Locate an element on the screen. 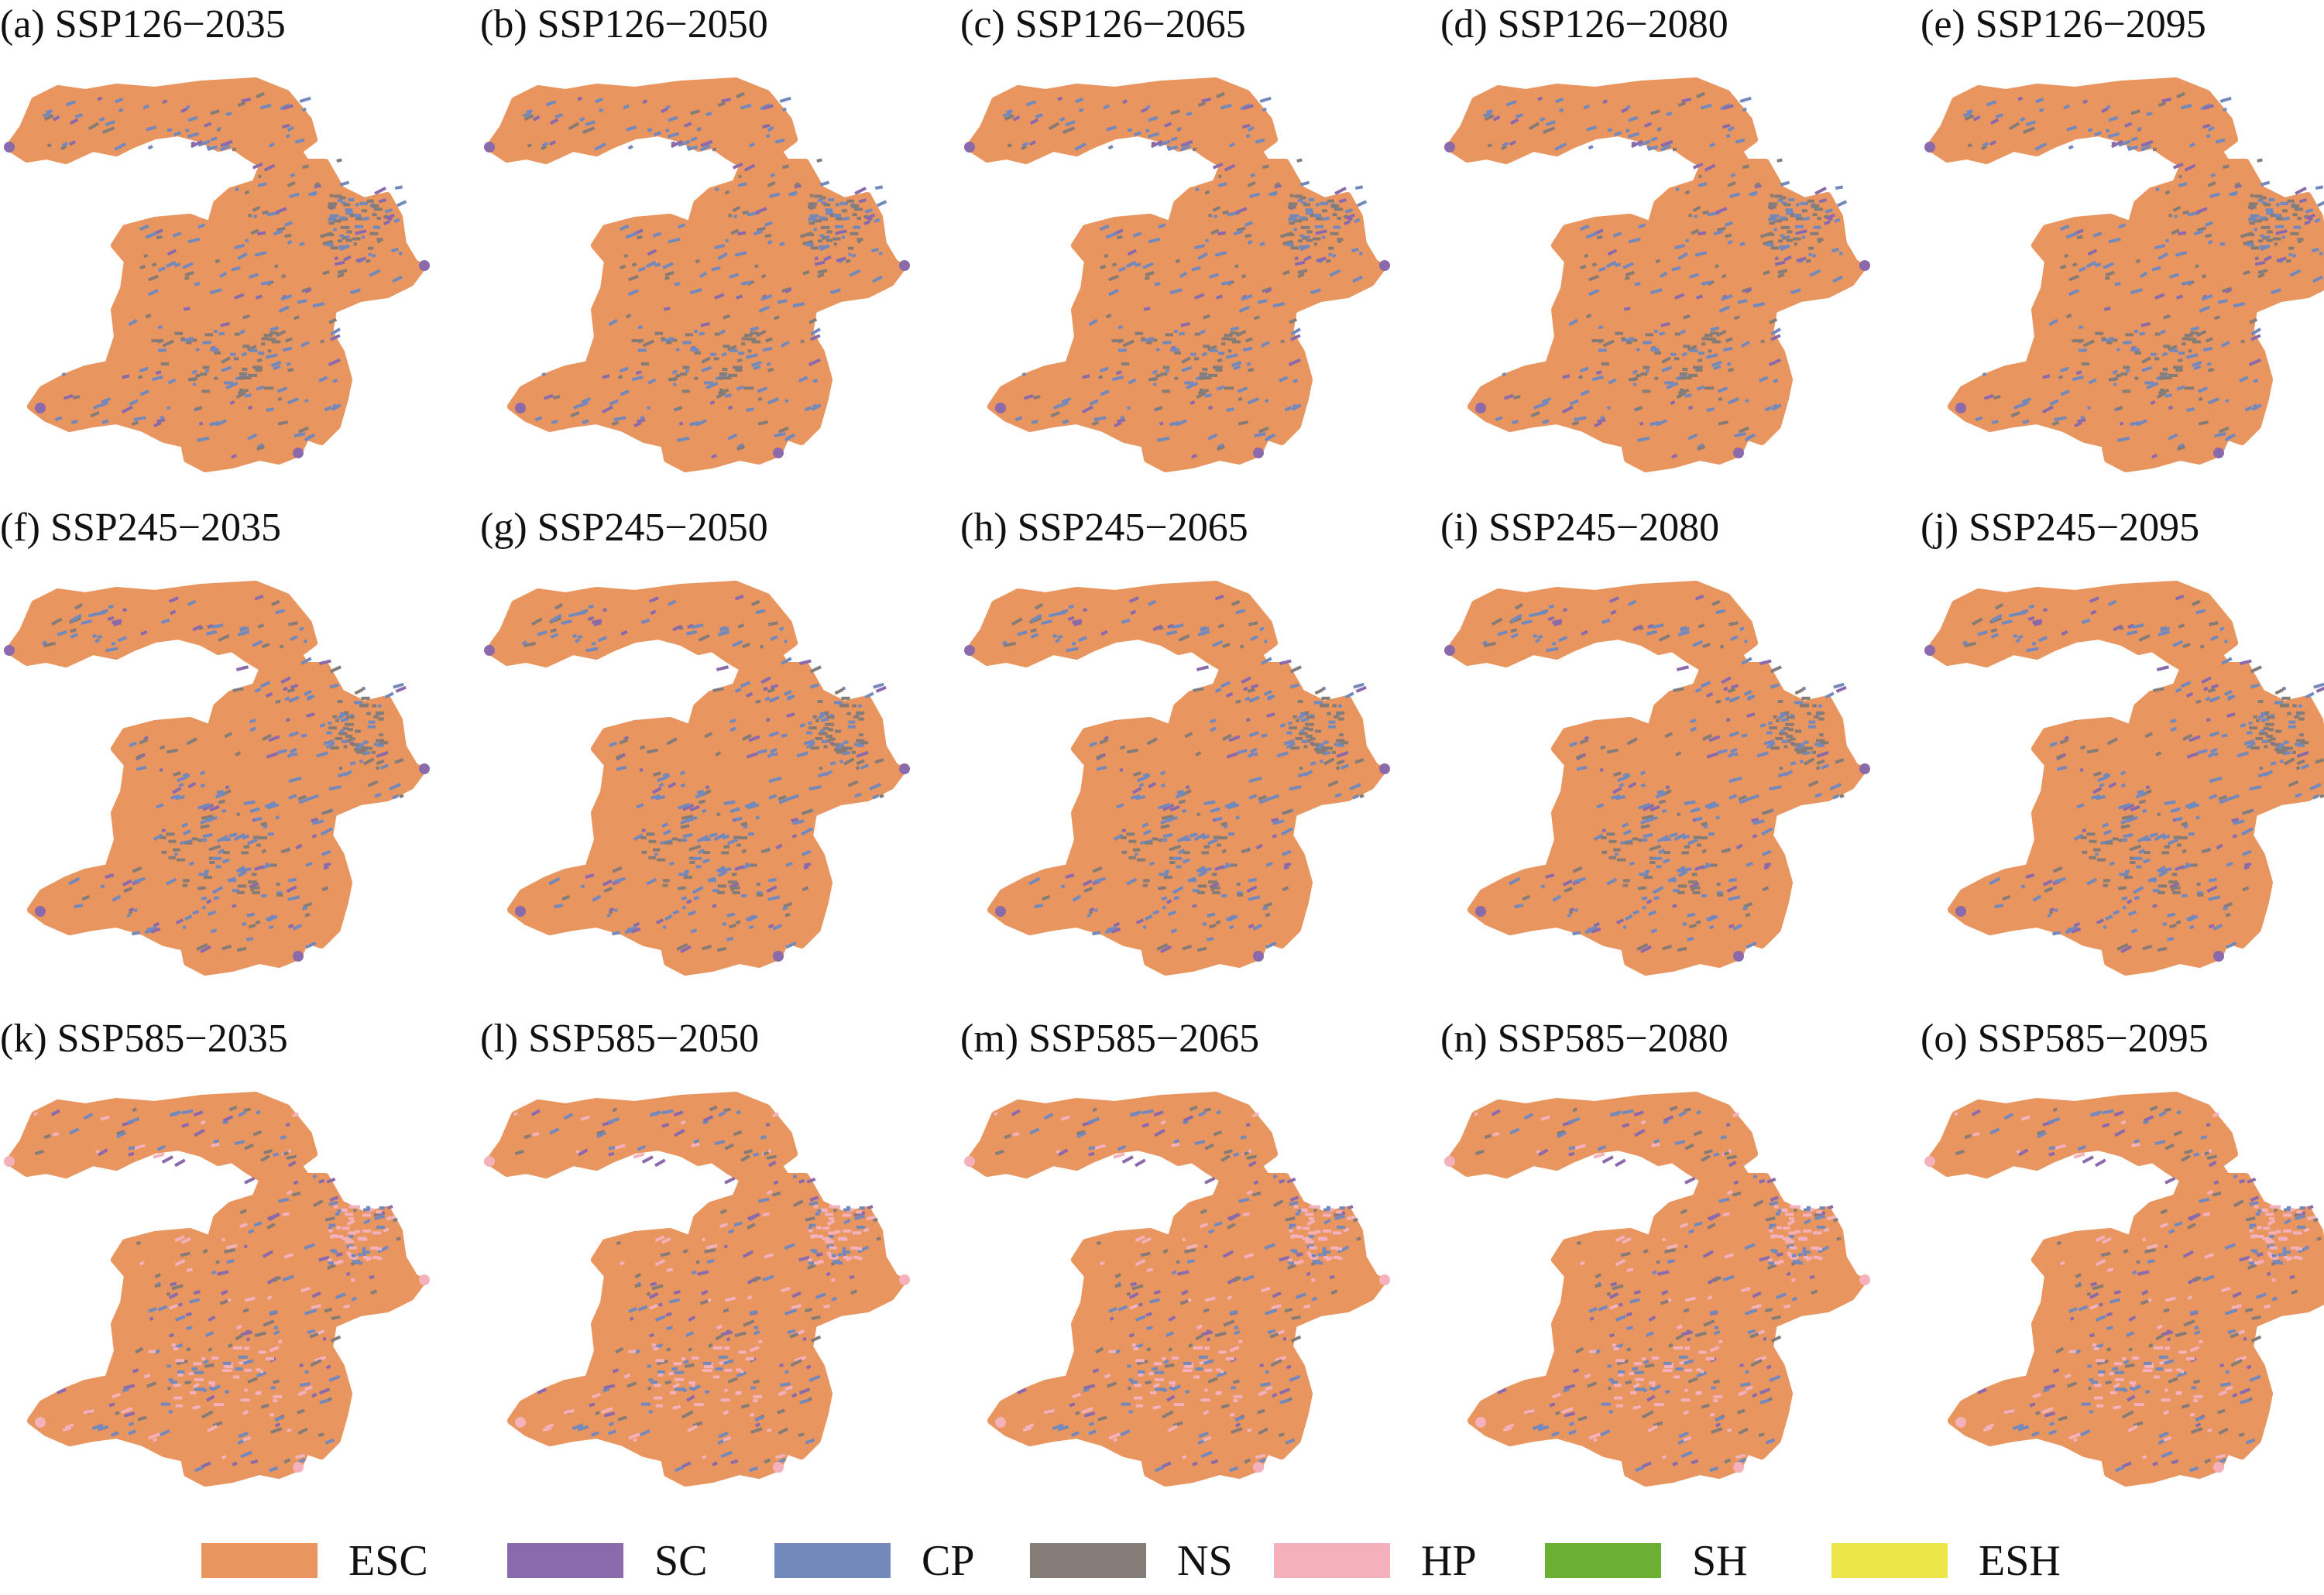  panel-title: (e) SSP126−2095 is located at coordinates (2063, 24).